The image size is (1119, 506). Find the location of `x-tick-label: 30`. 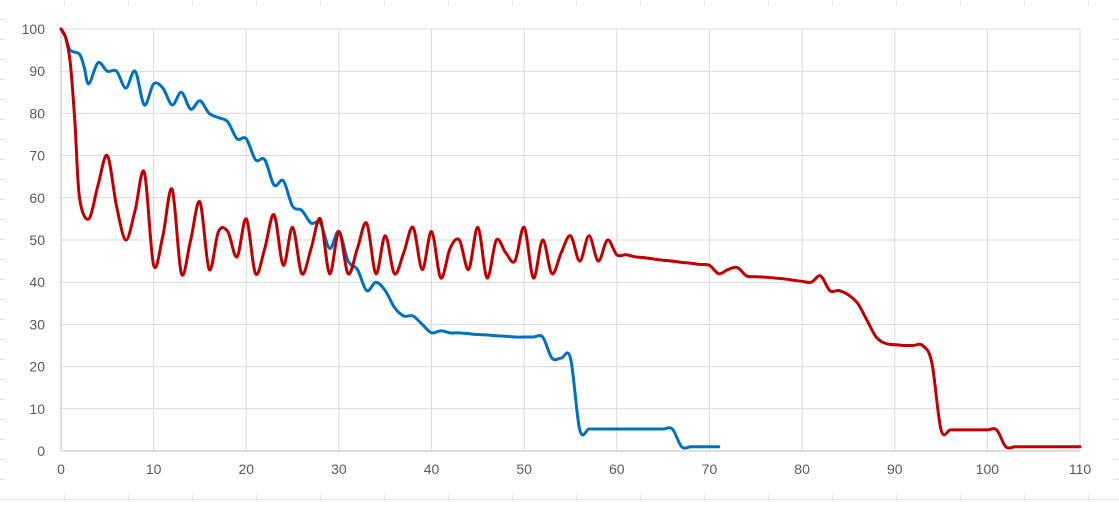

x-tick-label: 30 is located at coordinates (339, 469).